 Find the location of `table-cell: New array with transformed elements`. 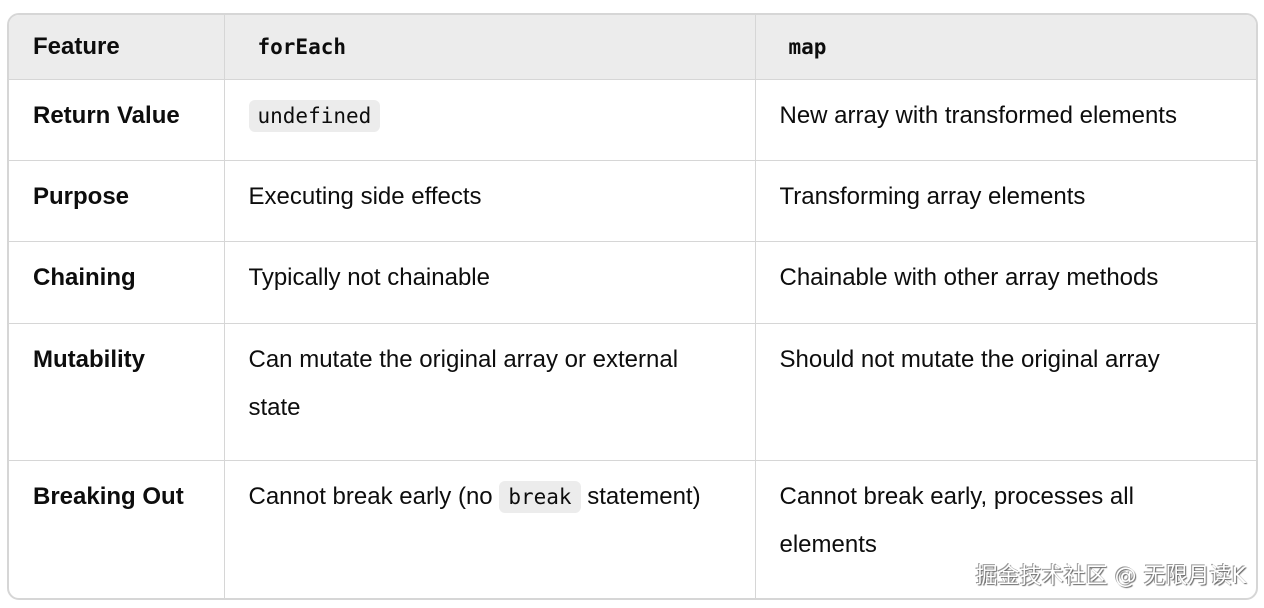

table-cell: New array with transformed elements is located at coordinates (1005, 120).